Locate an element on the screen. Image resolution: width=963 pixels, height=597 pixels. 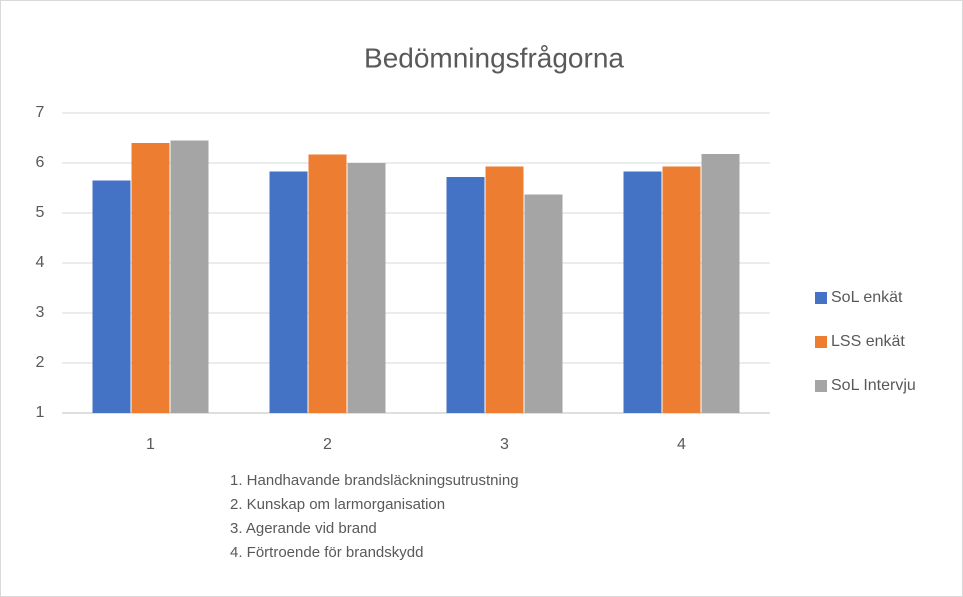
annotation: 4. Förtroende för brandskydd is located at coordinates (326, 552).